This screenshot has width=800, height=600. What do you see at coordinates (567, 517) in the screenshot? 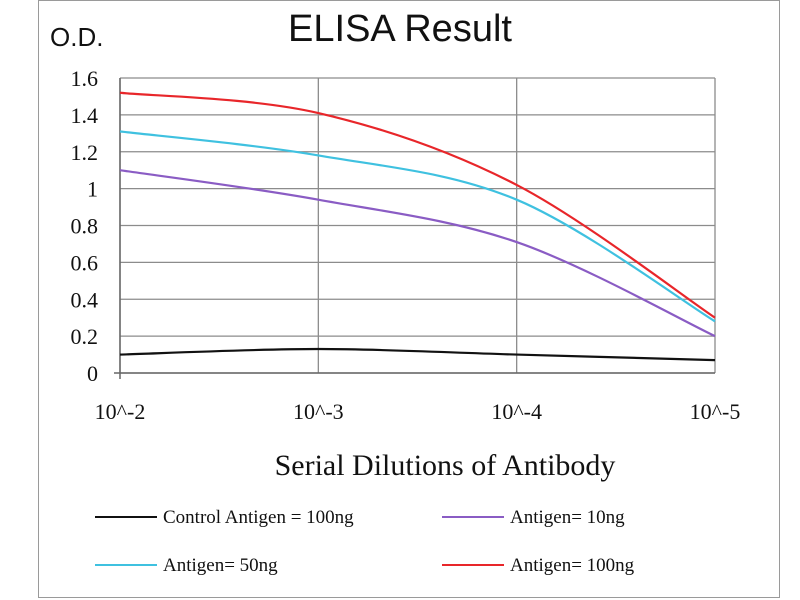
I see `legend-label: Antigen= 10ng` at bounding box center [567, 517].